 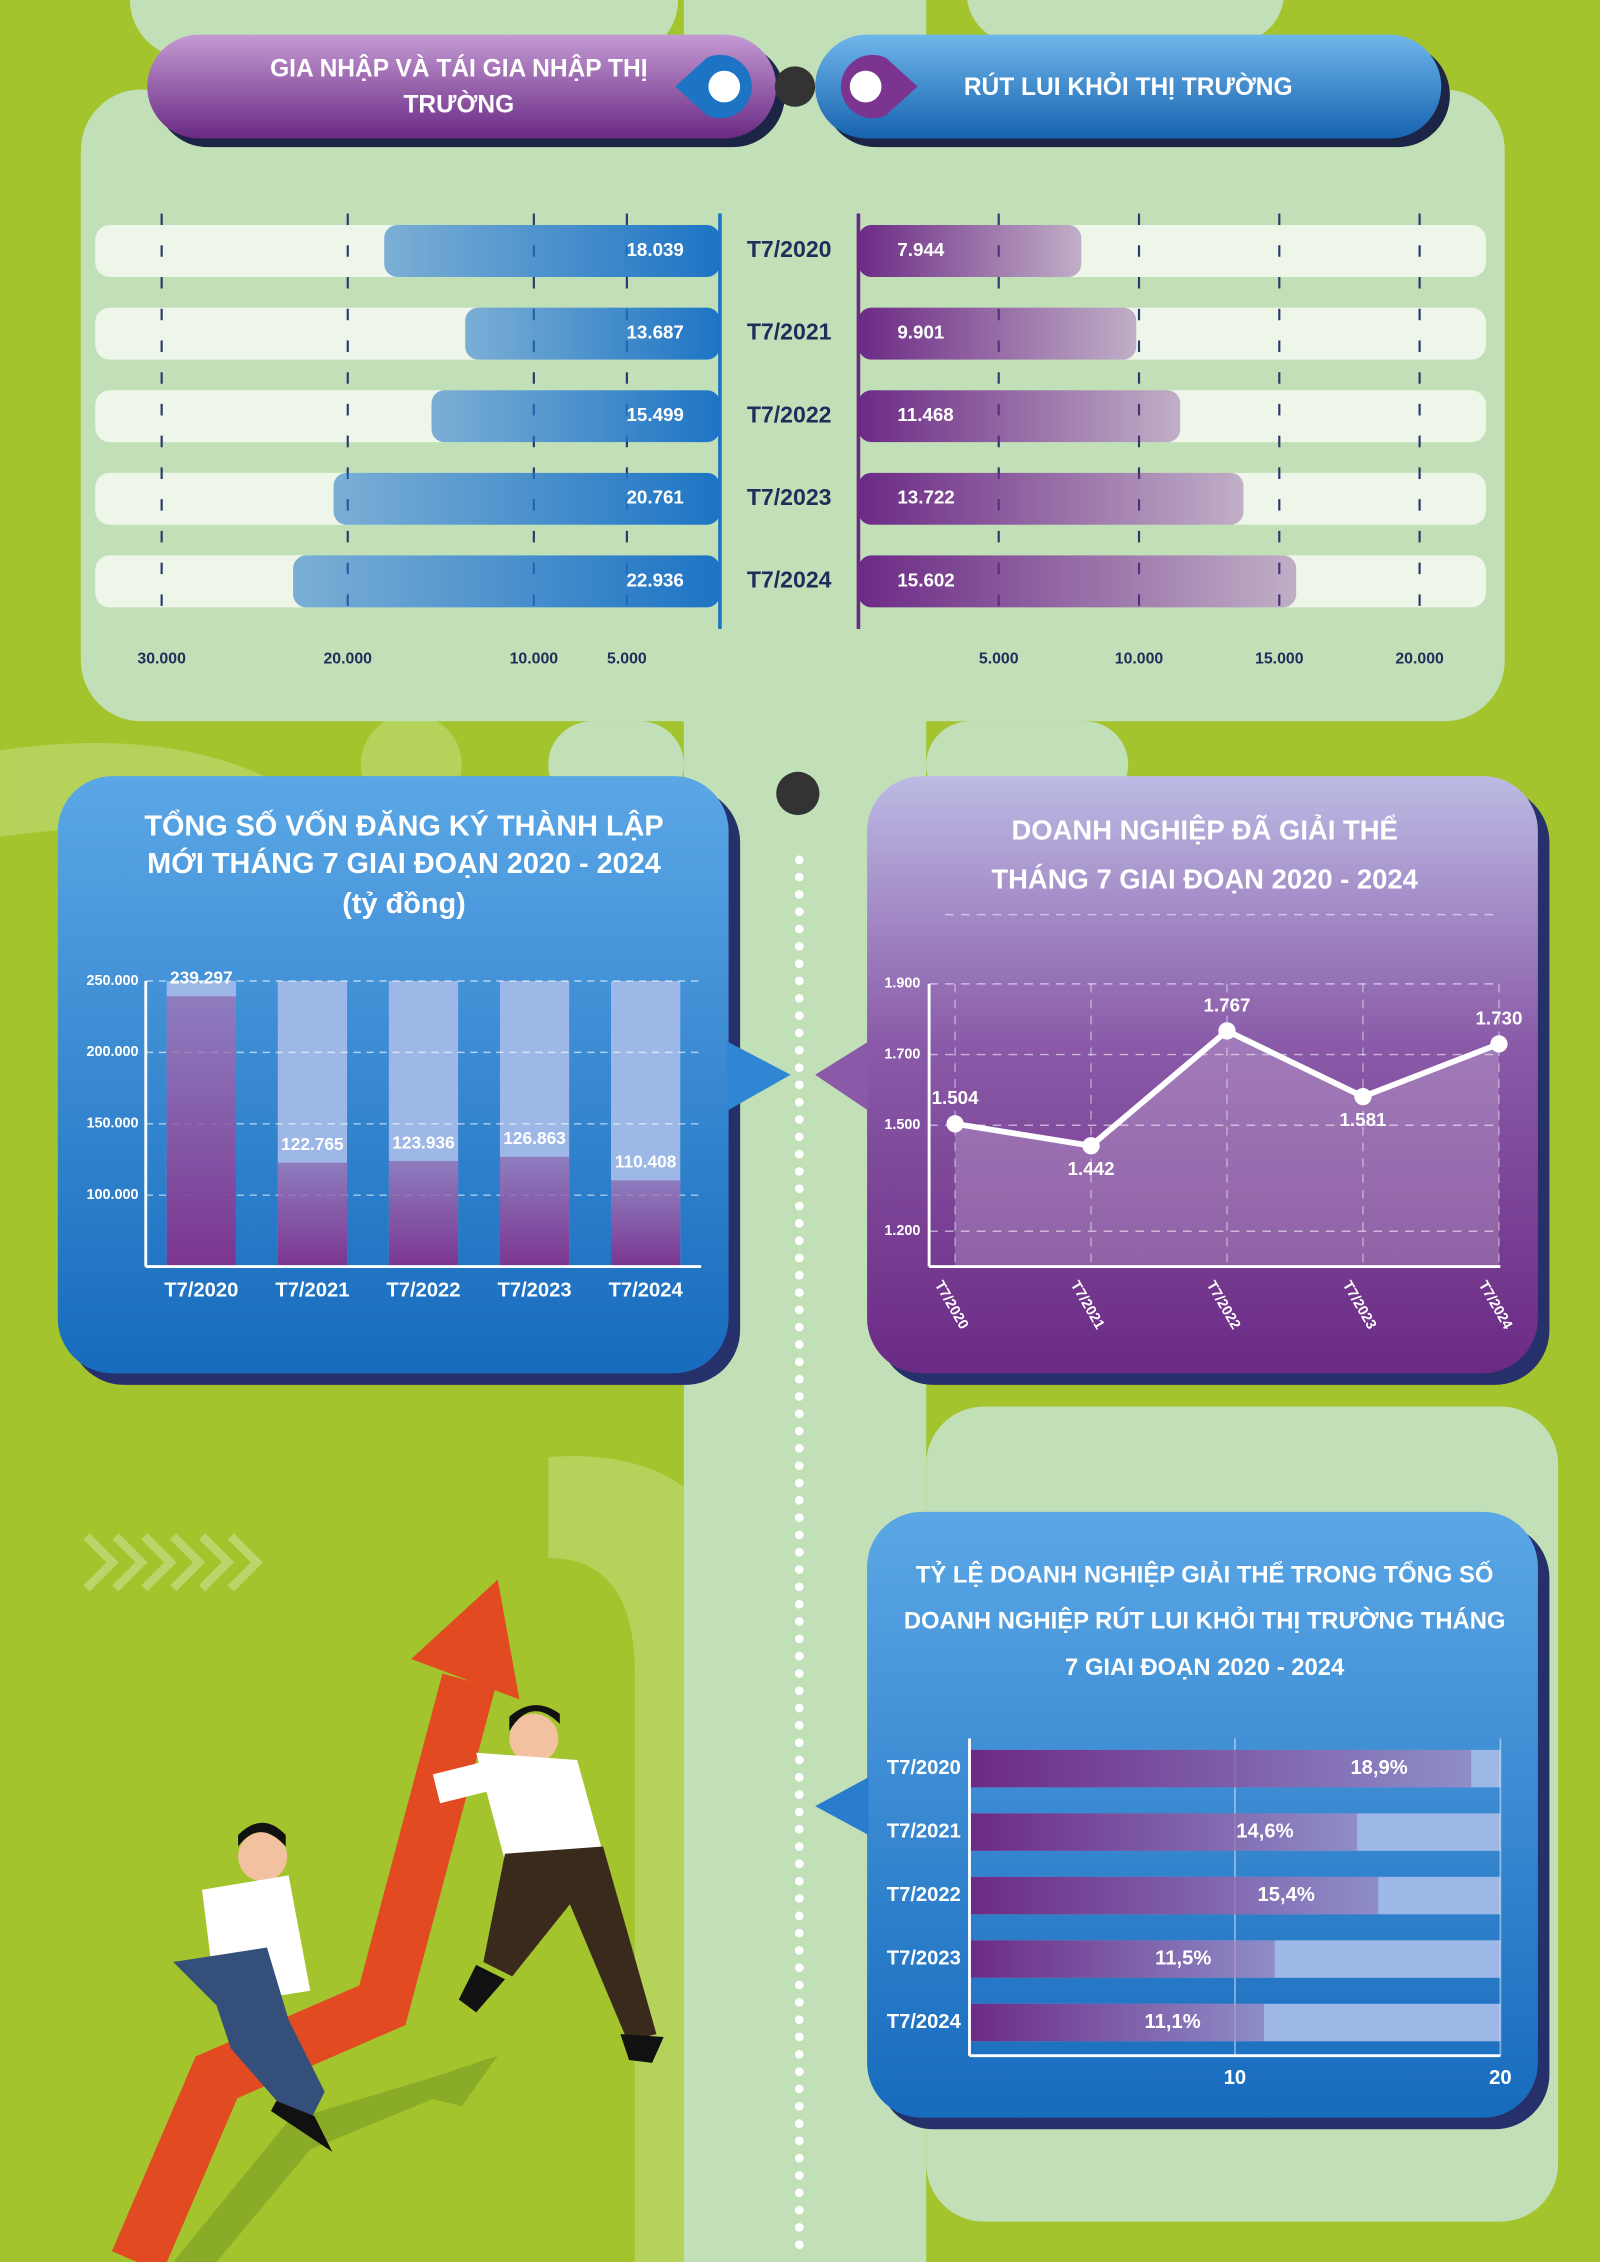 What do you see at coordinates (789, 332) in the screenshot?
I see `category-label: T7/2021` at bounding box center [789, 332].